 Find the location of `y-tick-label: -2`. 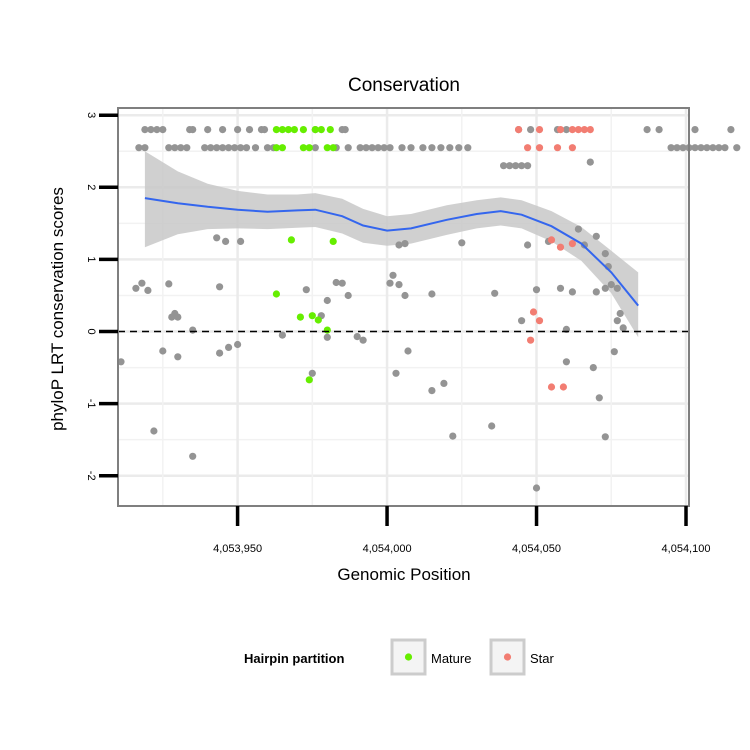

y-tick-label: -2 is located at coordinates (91, 476).